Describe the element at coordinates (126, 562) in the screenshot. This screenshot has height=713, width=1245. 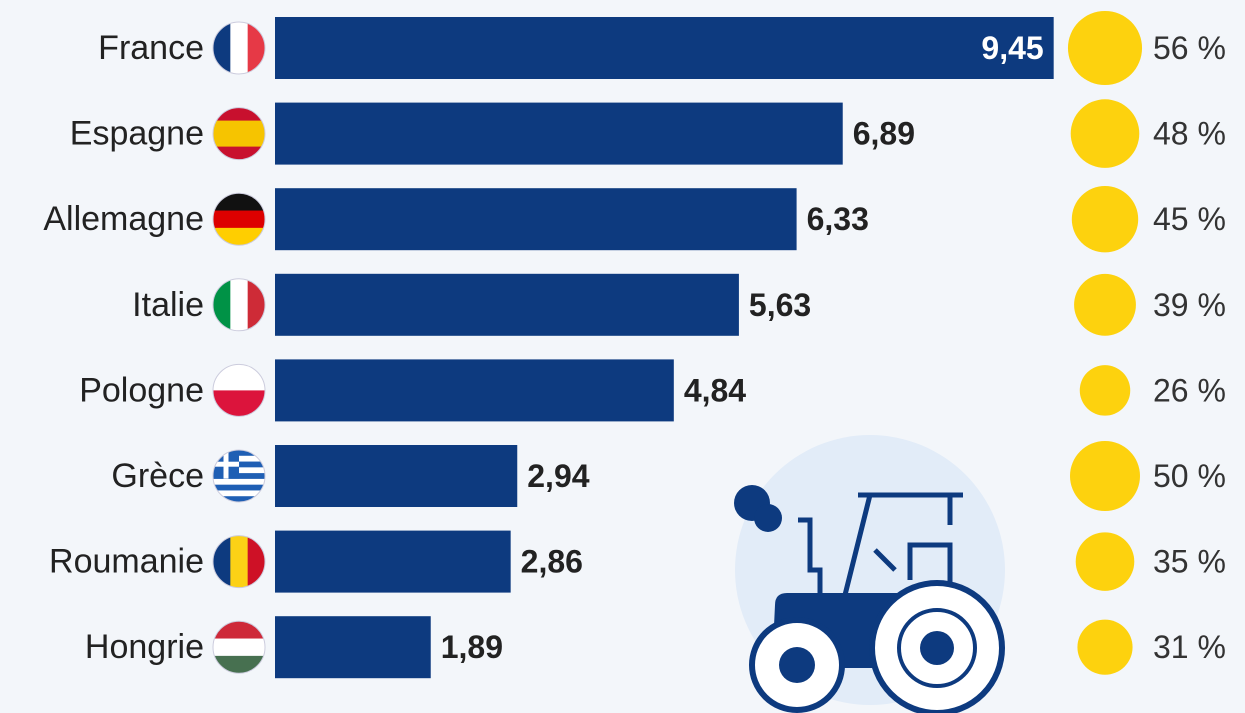
I see `category-label: Roumanie` at that location.